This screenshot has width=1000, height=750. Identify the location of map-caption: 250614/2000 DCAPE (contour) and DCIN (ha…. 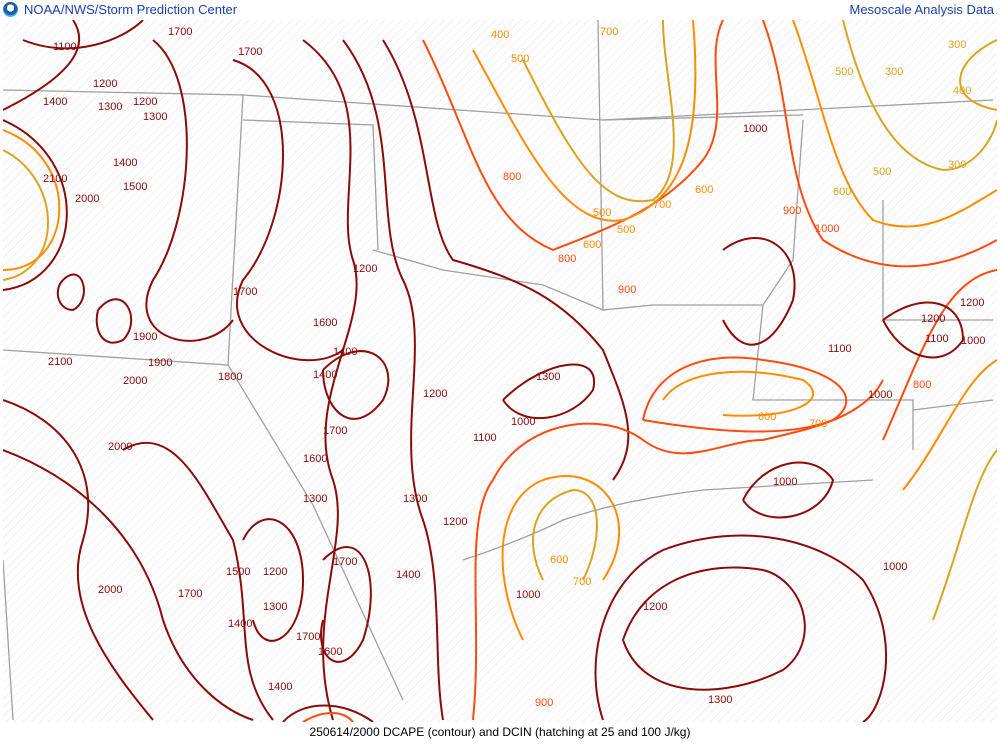
(500, 732).